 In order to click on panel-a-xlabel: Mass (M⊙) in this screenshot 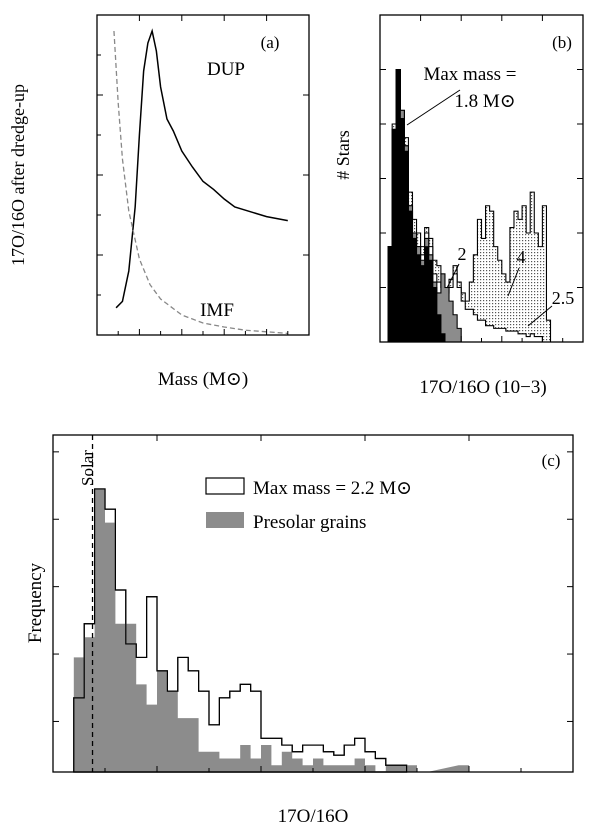, I will do `click(203, 379)`.